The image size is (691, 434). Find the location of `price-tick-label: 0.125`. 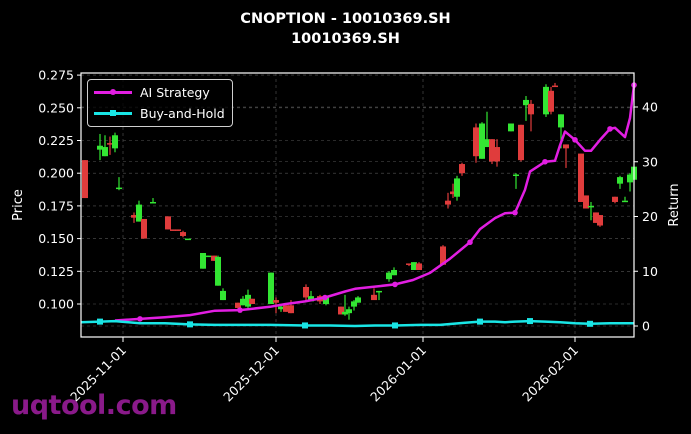

price-tick-label: 0.125 is located at coordinates (56, 271).